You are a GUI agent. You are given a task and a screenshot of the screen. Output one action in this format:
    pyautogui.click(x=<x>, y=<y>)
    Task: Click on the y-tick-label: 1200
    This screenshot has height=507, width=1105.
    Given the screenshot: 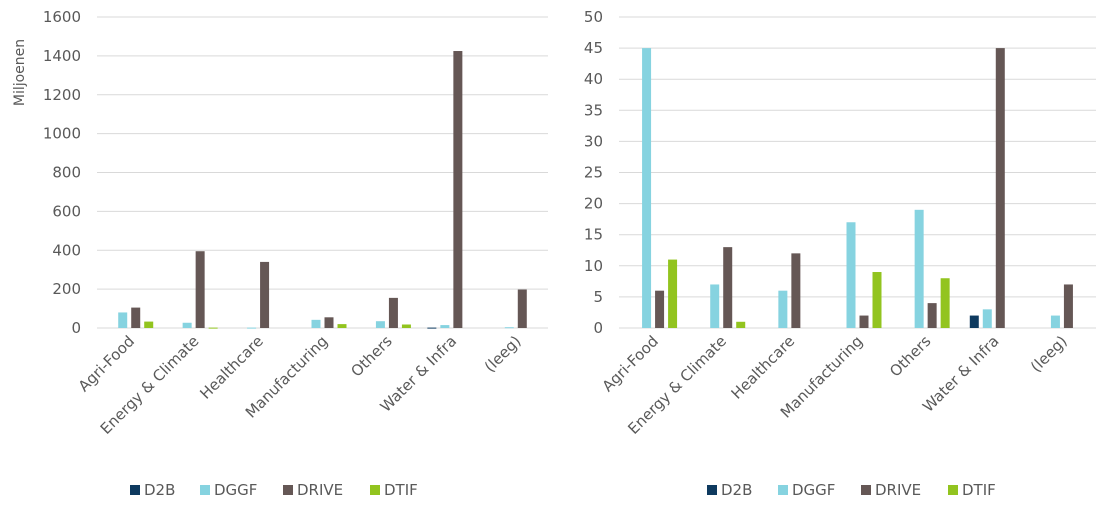 What is the action you would take?
    pyautogui.click(x=62, y=95)
    